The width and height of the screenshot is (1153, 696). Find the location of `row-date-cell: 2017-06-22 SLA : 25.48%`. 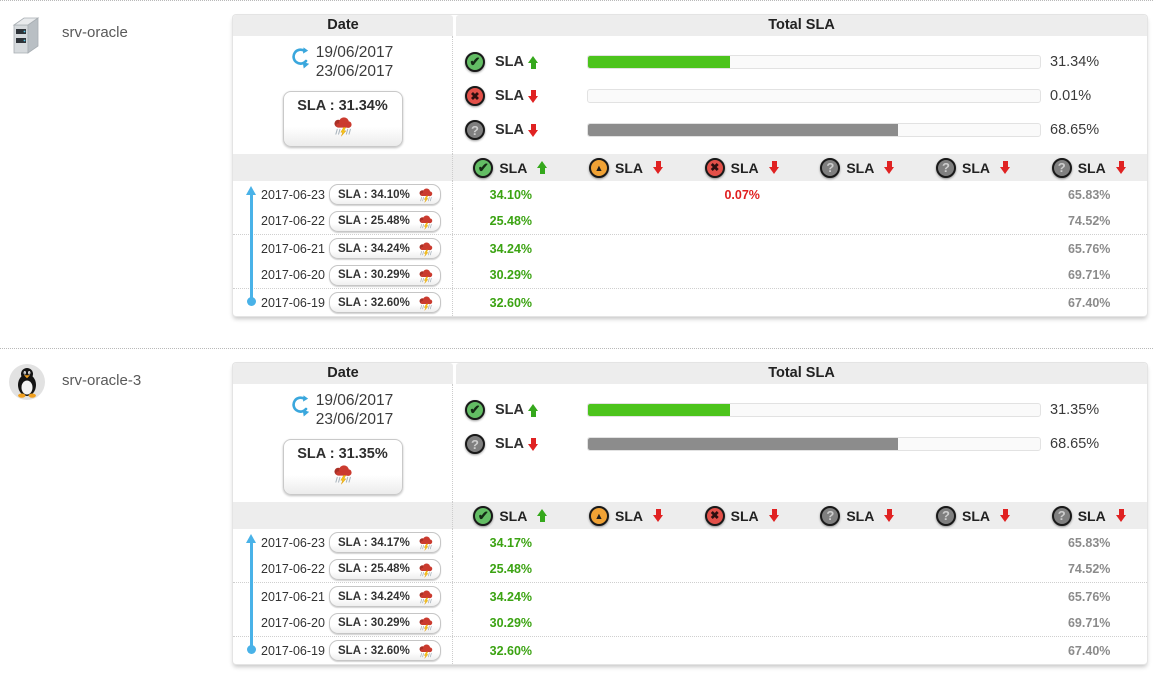

row-date-cell: 2017-06-22 SLA : 25.48% is located at coordinates (343, 221).